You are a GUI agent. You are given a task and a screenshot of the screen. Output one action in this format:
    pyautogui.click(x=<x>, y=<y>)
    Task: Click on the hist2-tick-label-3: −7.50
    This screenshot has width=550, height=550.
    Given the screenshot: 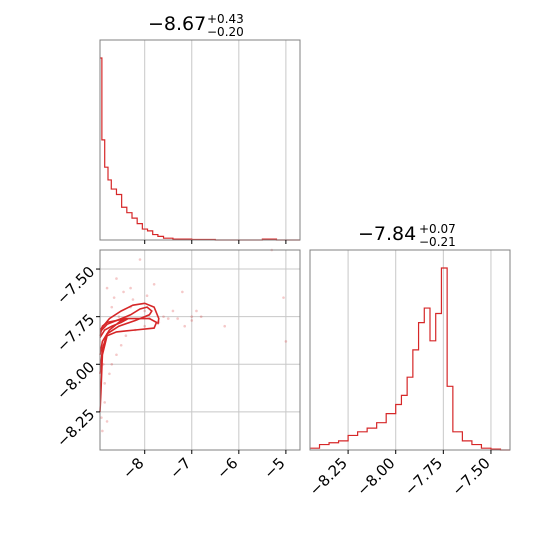 What is the action you would take?
    pyautogui.click(x=471, y=476)
    